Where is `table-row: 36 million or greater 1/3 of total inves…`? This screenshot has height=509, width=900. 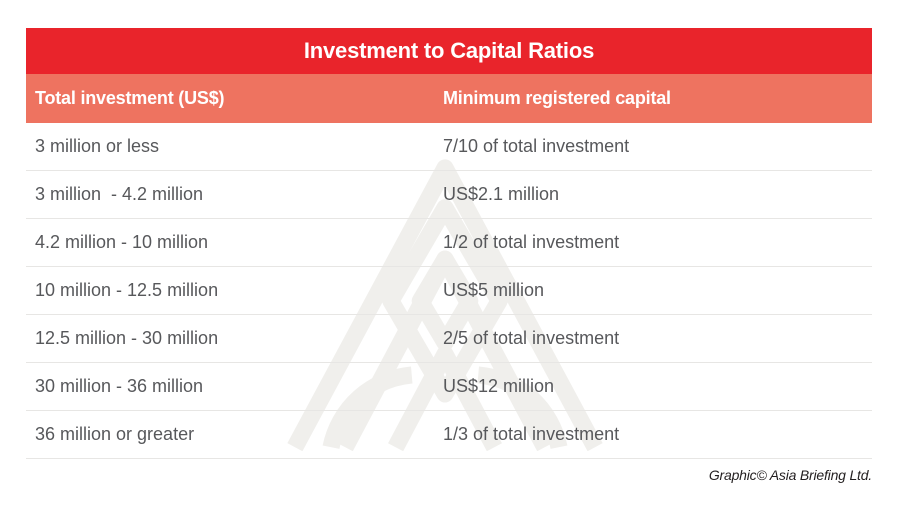 table-row: 36 million or greater 1/3 of total inves… is located at coordinates (449, 435).